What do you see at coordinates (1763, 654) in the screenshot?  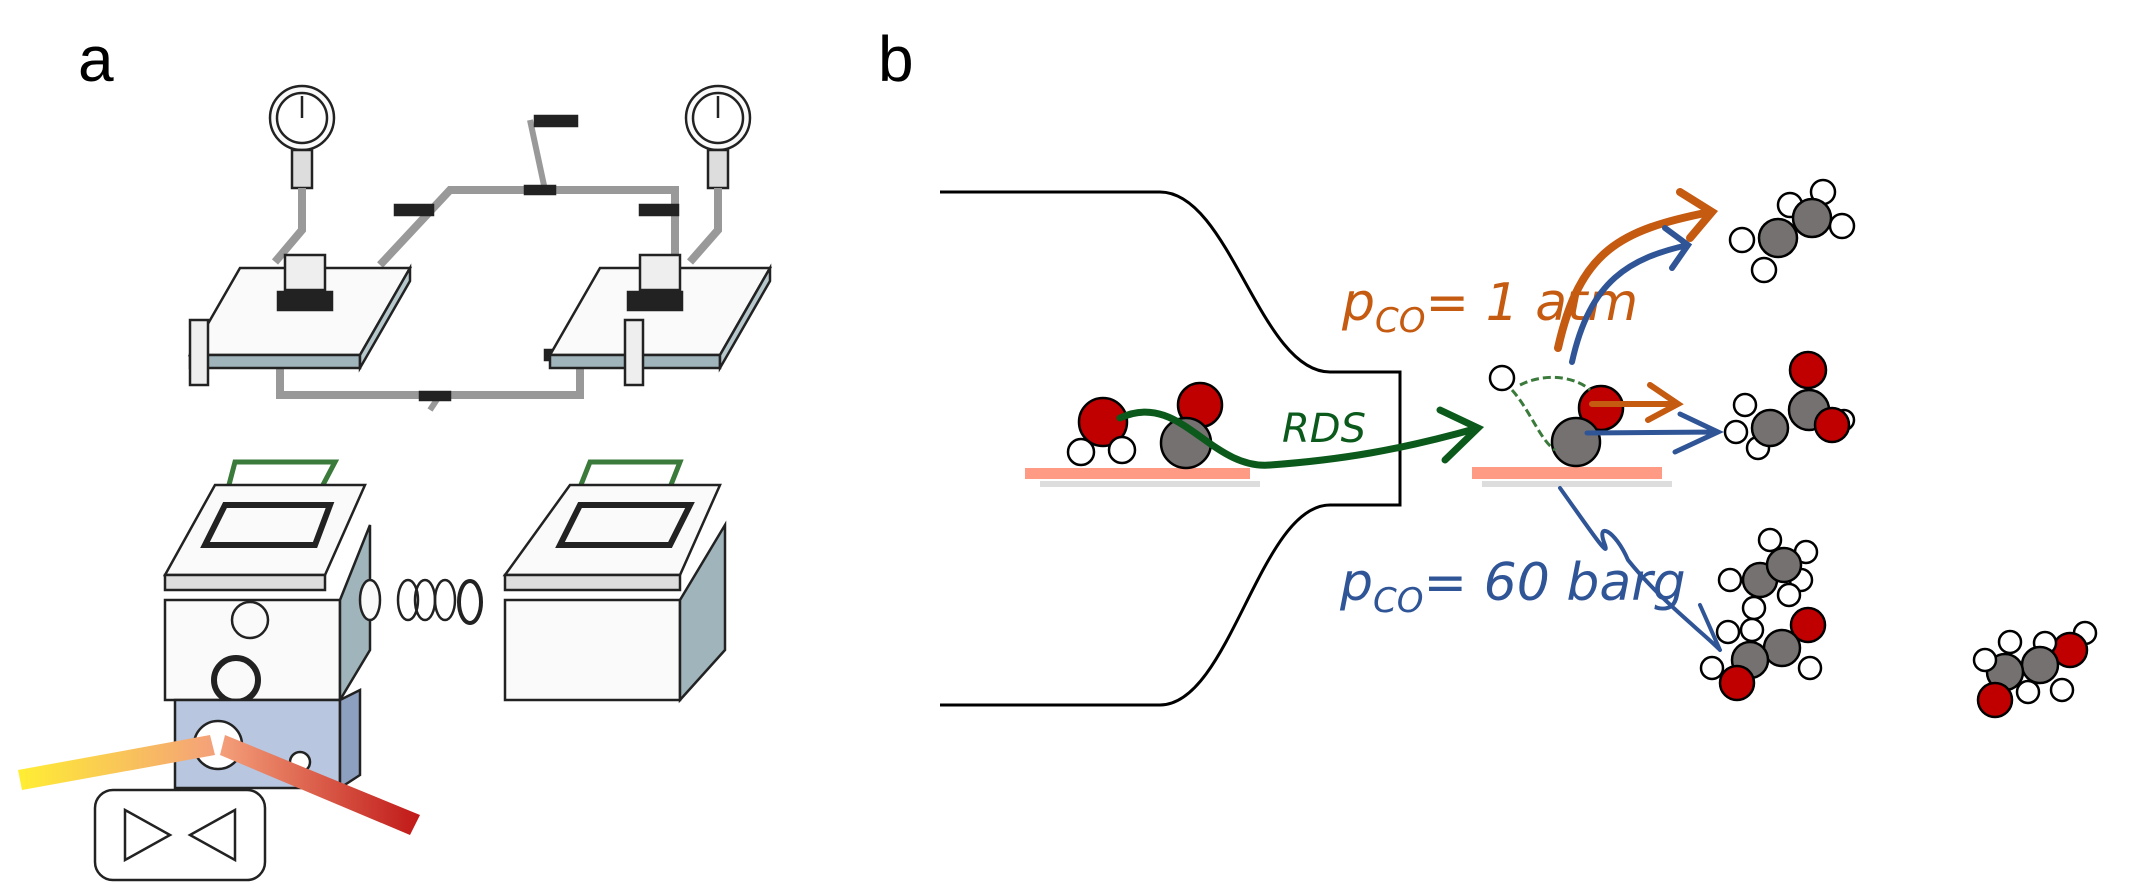 I see `product-ethanol-bottom-left` at bounding box center [1763, 654].